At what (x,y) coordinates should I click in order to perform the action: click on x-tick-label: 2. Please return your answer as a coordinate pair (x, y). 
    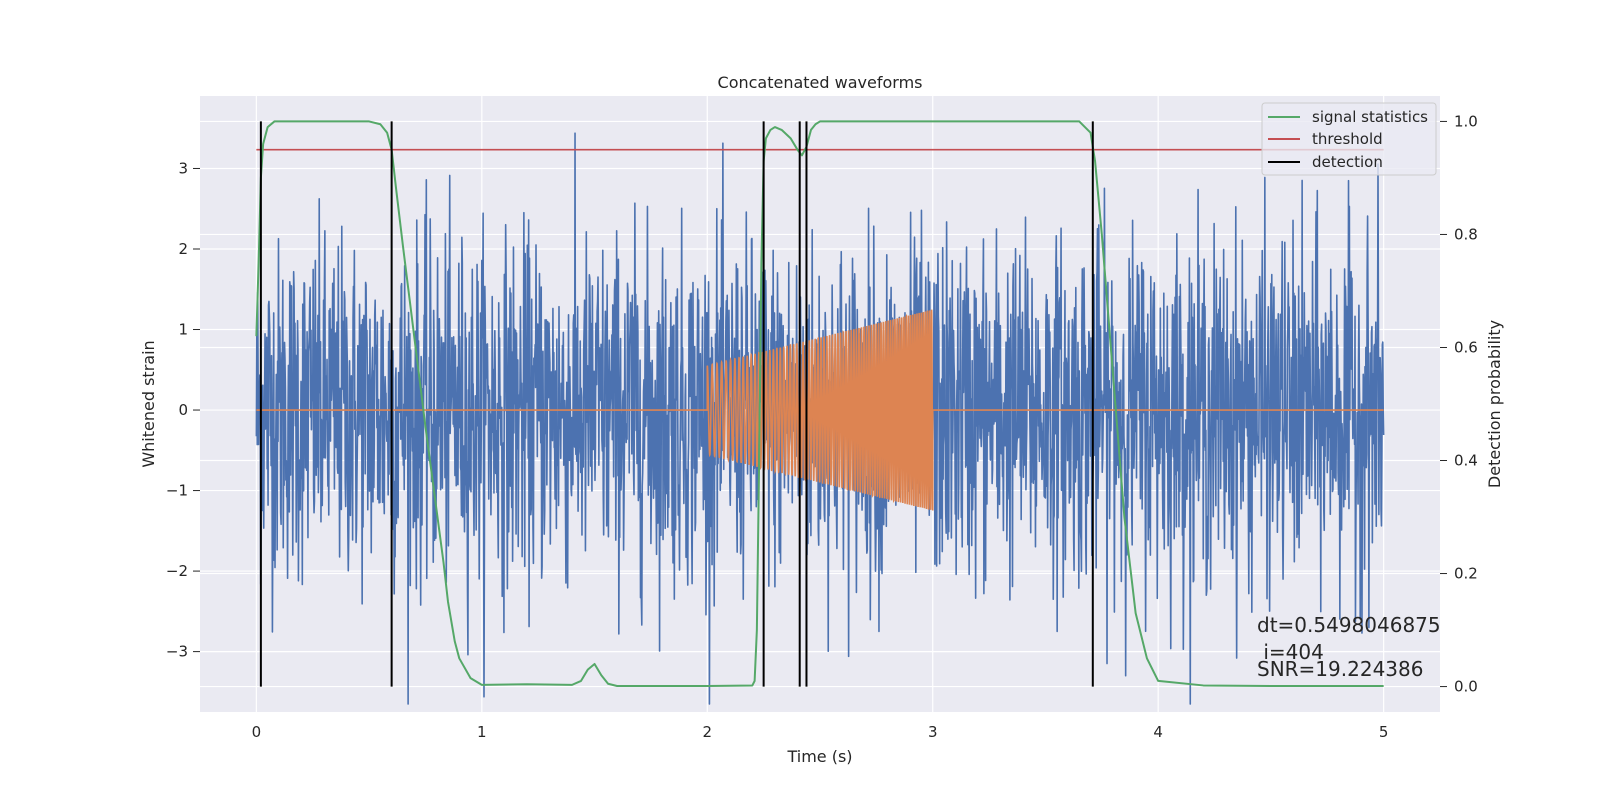
    Looking at the image, I should click on (707, 732).